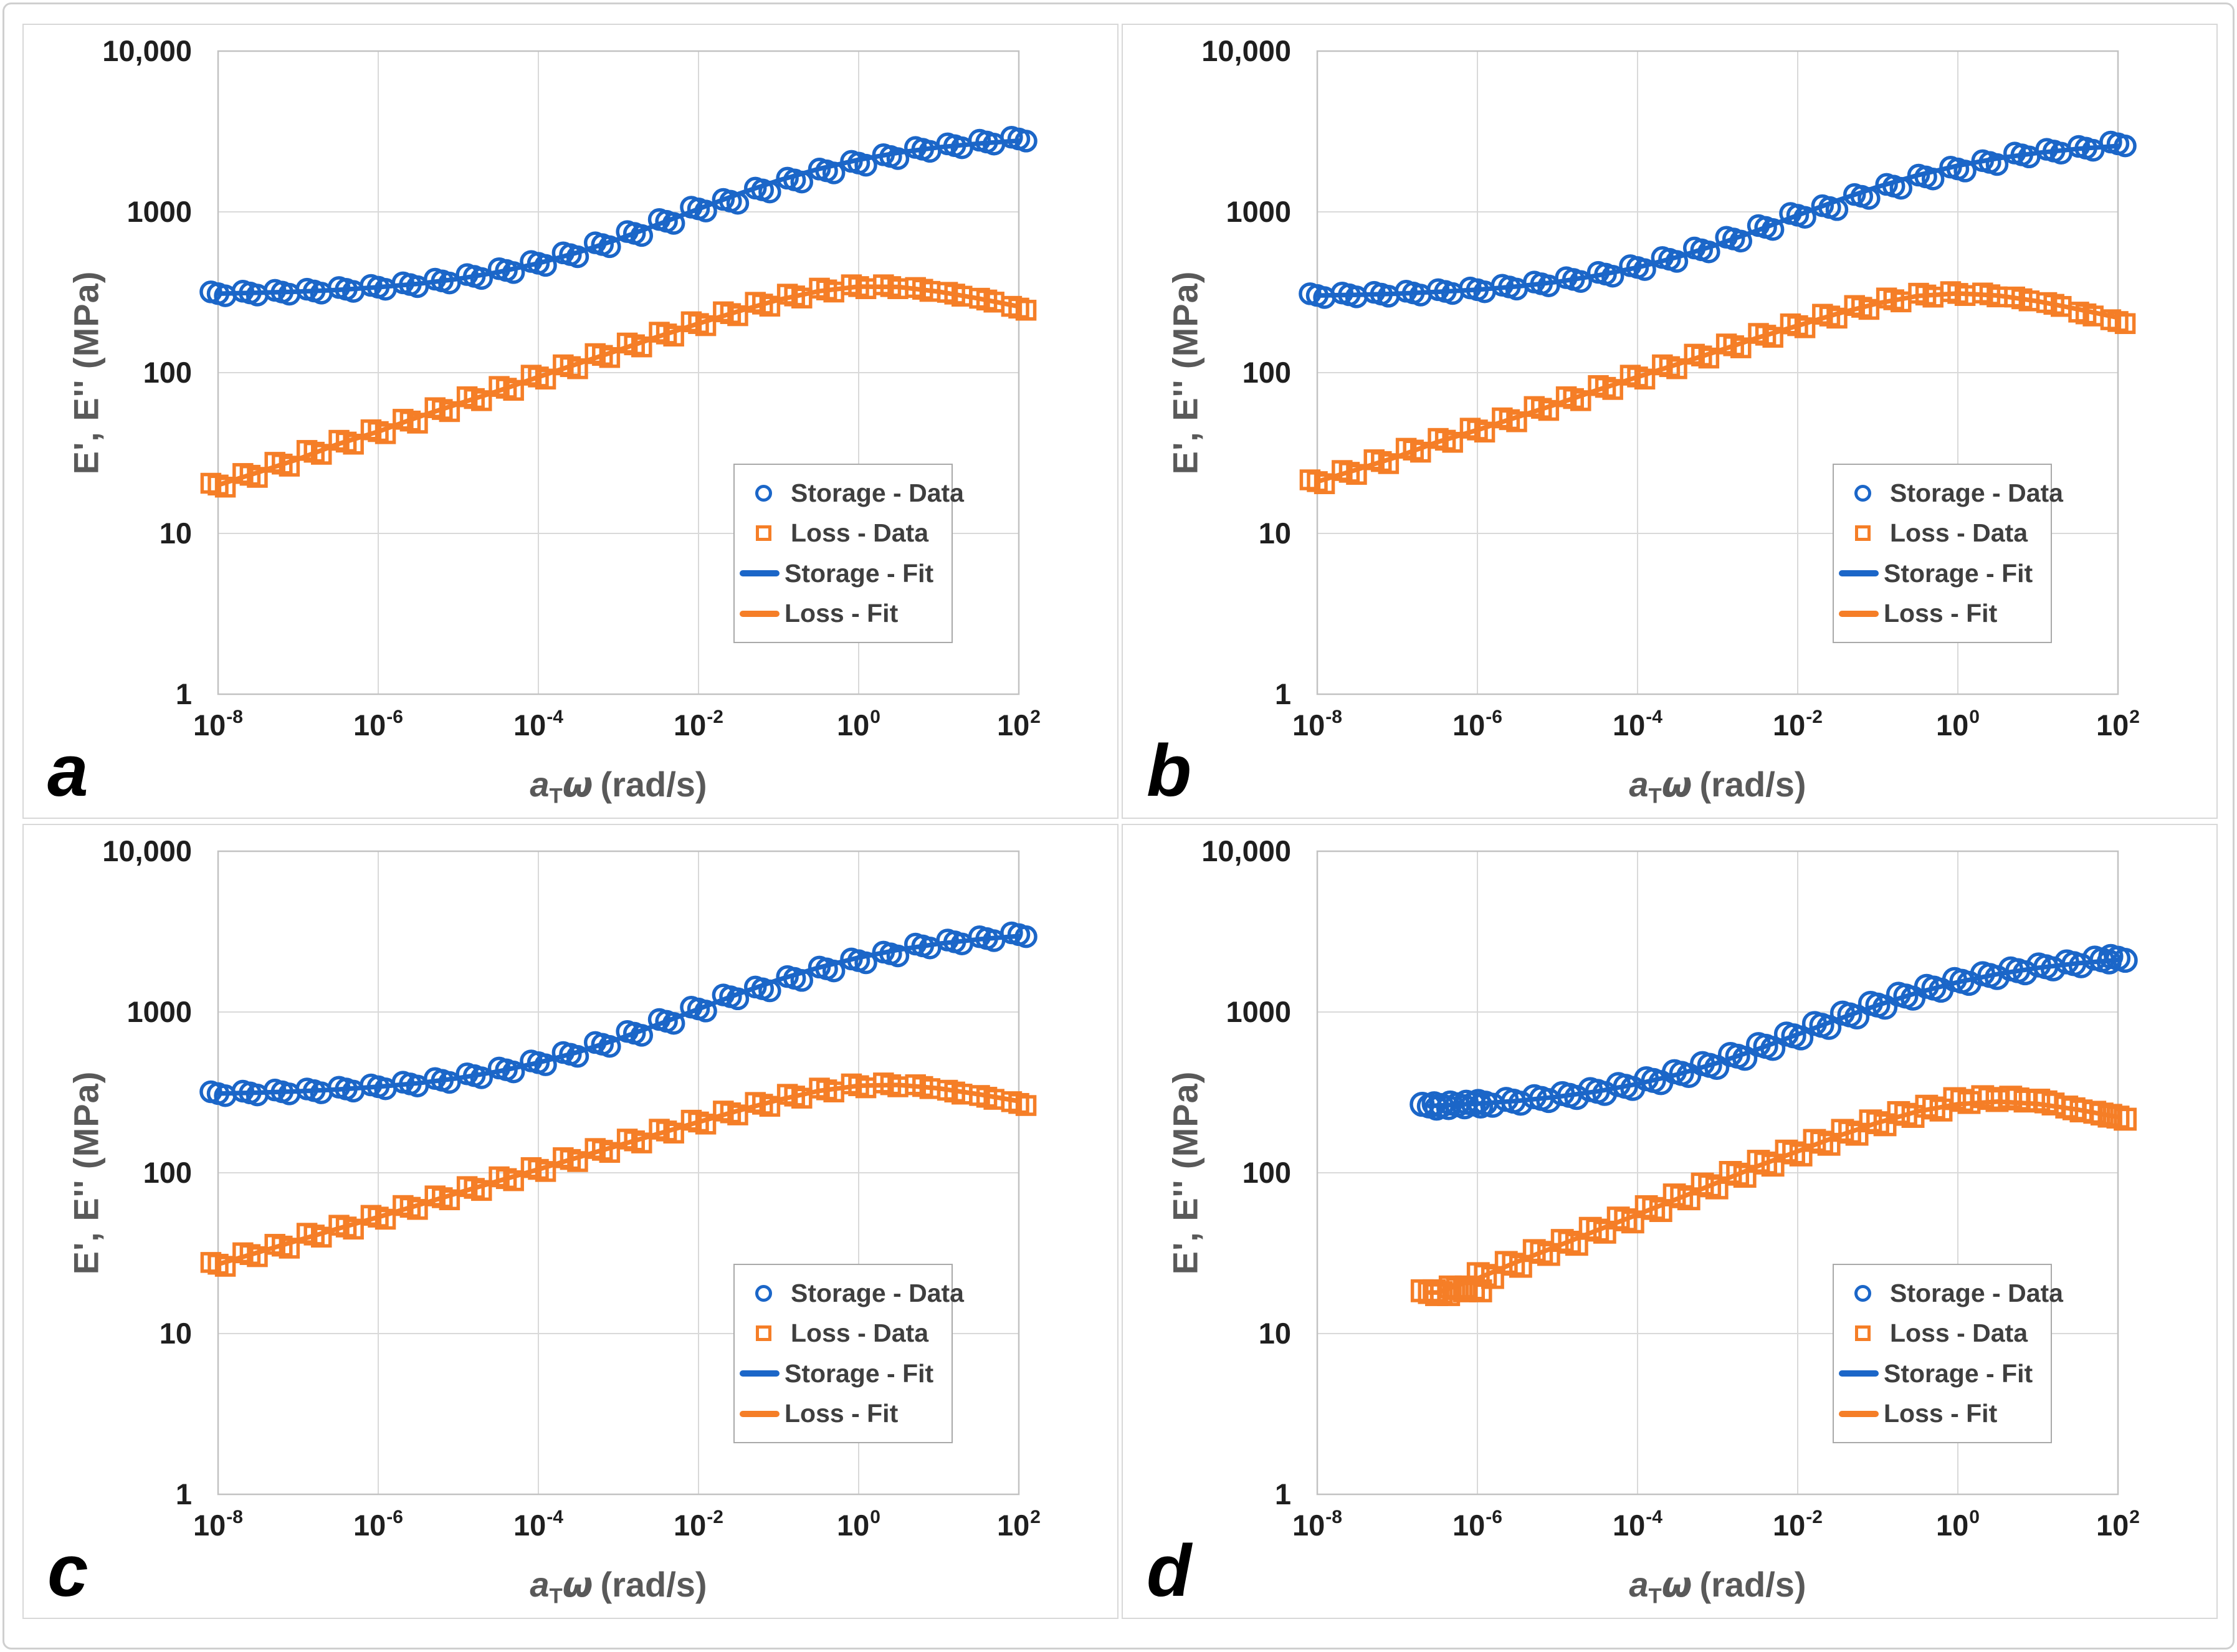  Describe the element at coordinates (1169, 1571) in the screenshot. I see `panel-letter-d: d` at that location.